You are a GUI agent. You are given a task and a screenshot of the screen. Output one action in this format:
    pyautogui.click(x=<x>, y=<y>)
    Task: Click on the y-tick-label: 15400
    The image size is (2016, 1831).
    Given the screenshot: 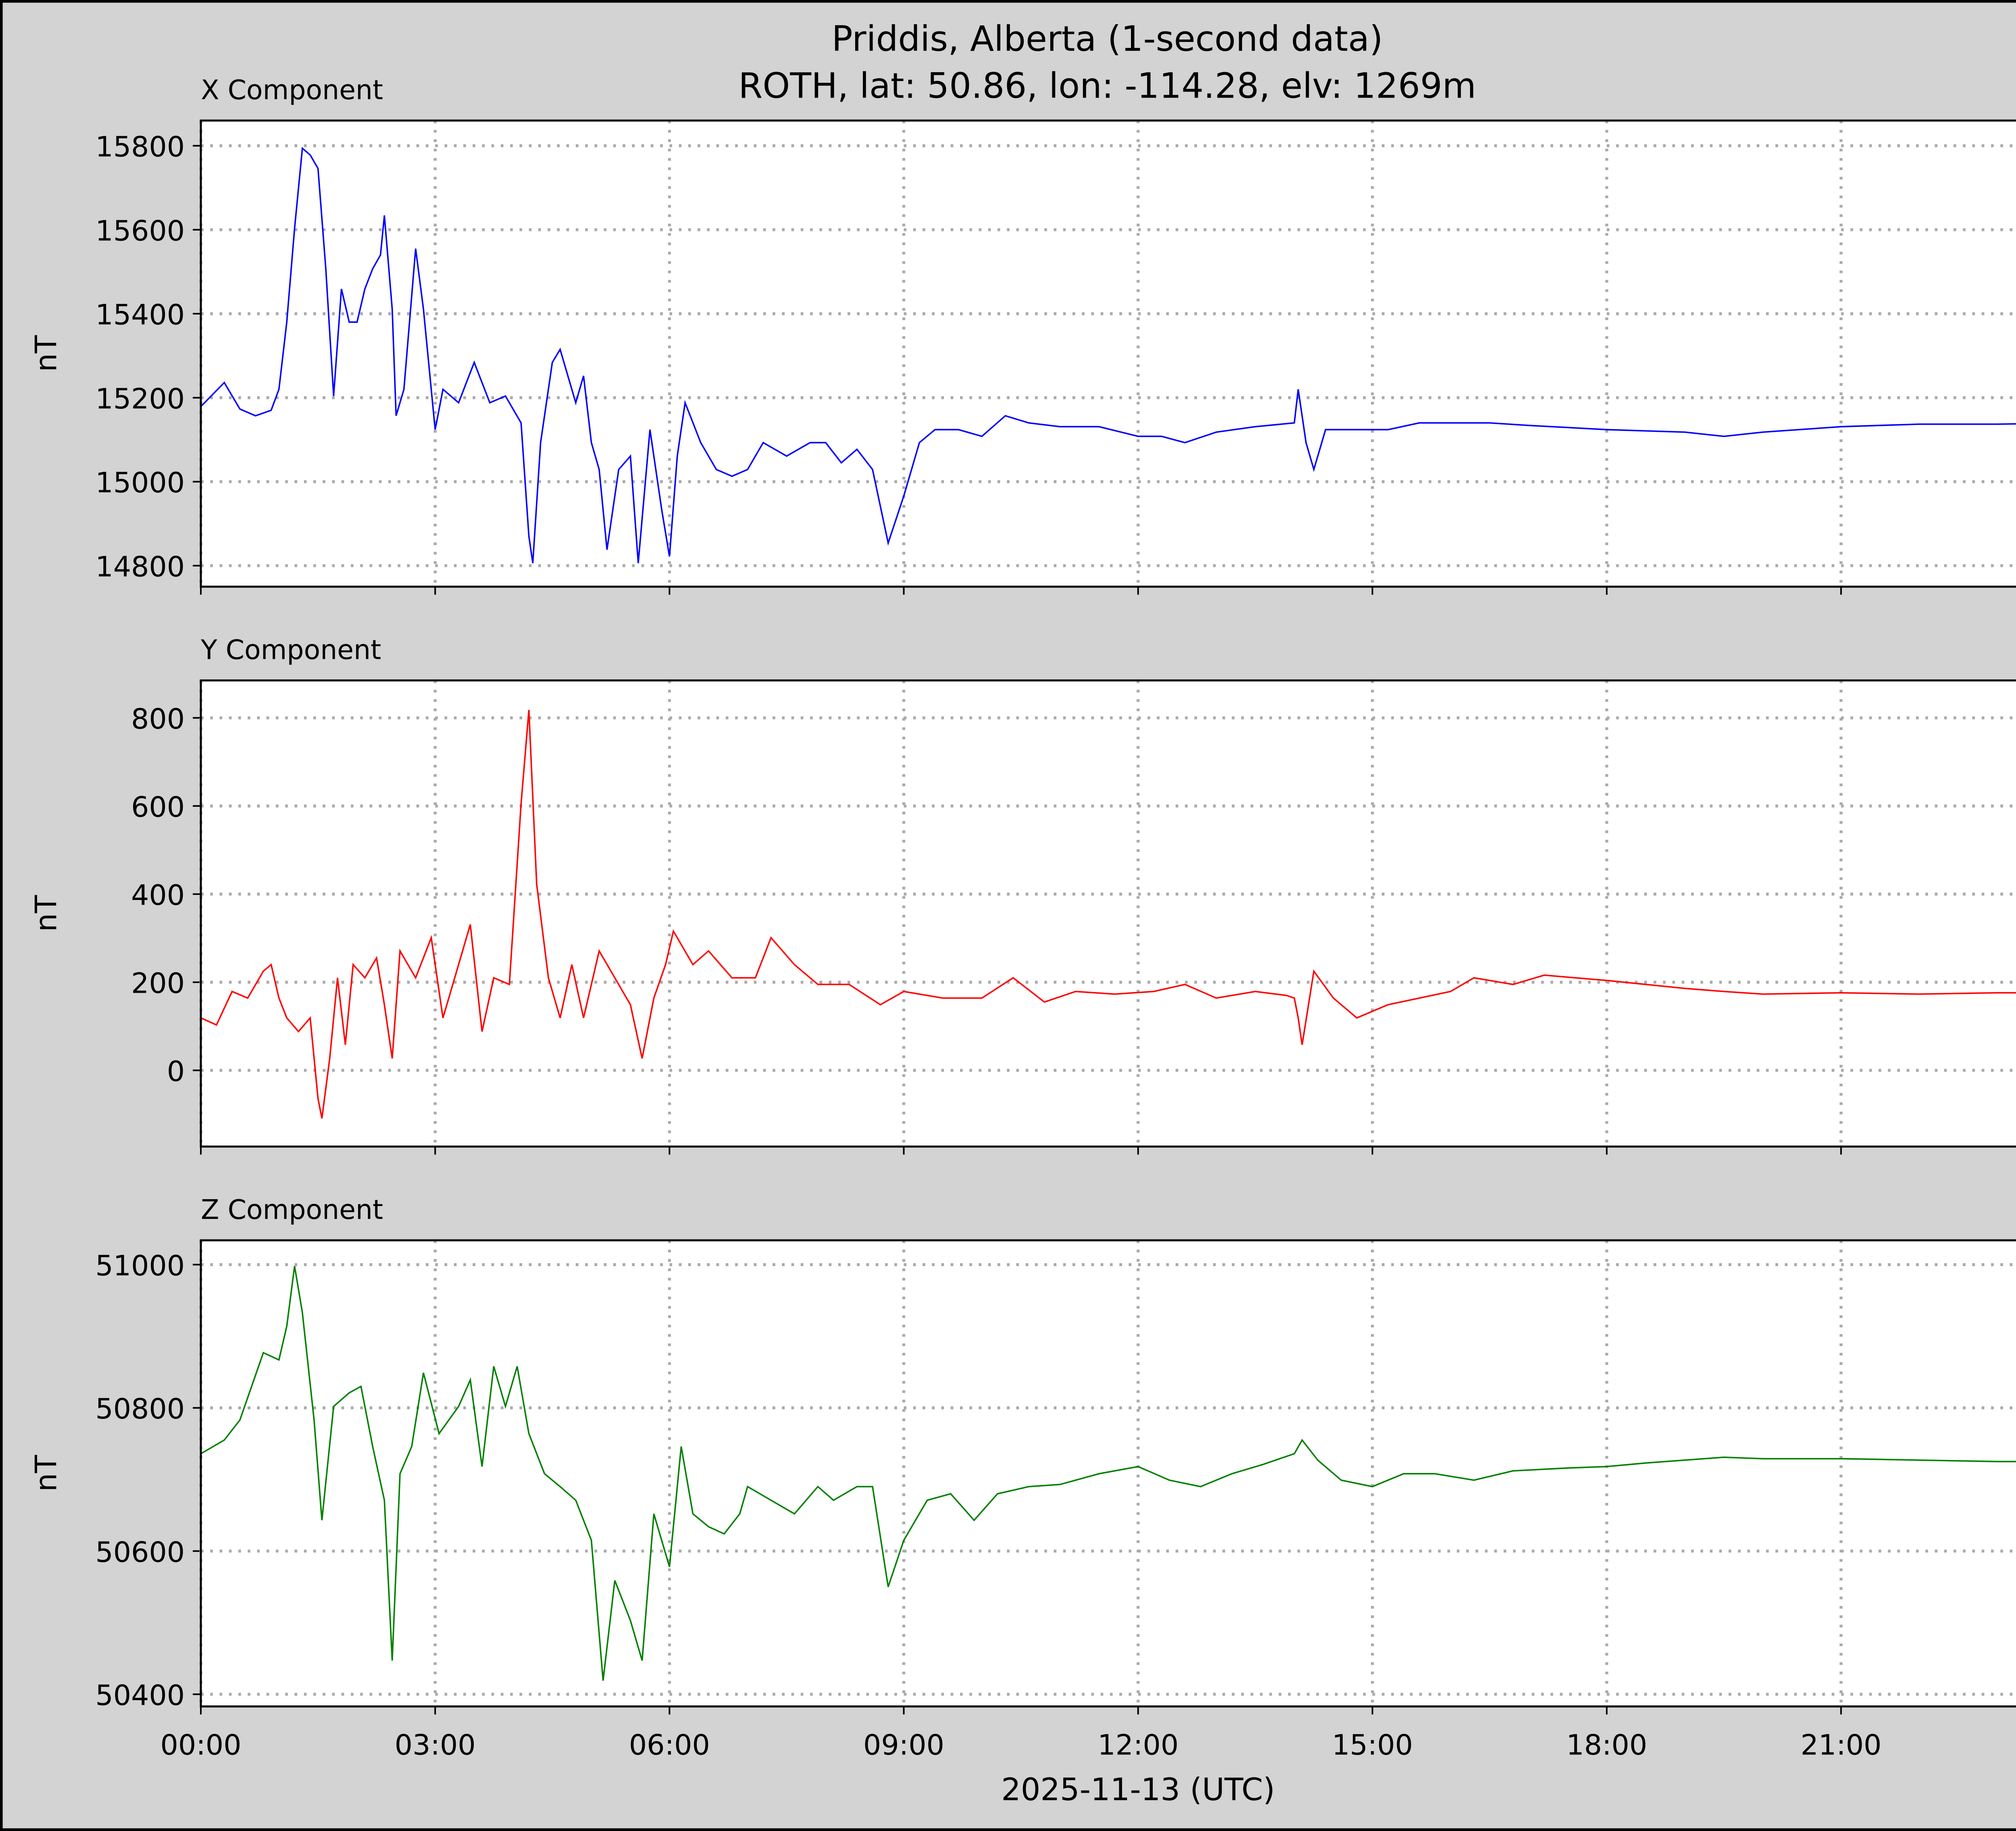 What is the action you would take?
    pyautogui.click(x=140, y=315)
    